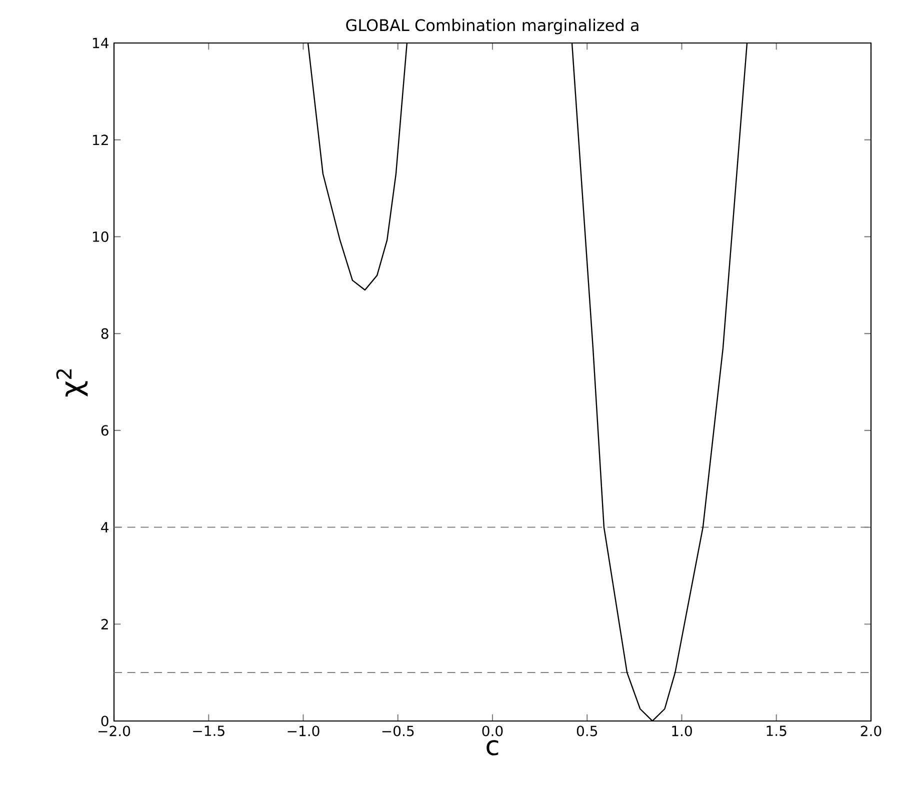  I want to click on y-tick-label: 6, so click(104, 430).